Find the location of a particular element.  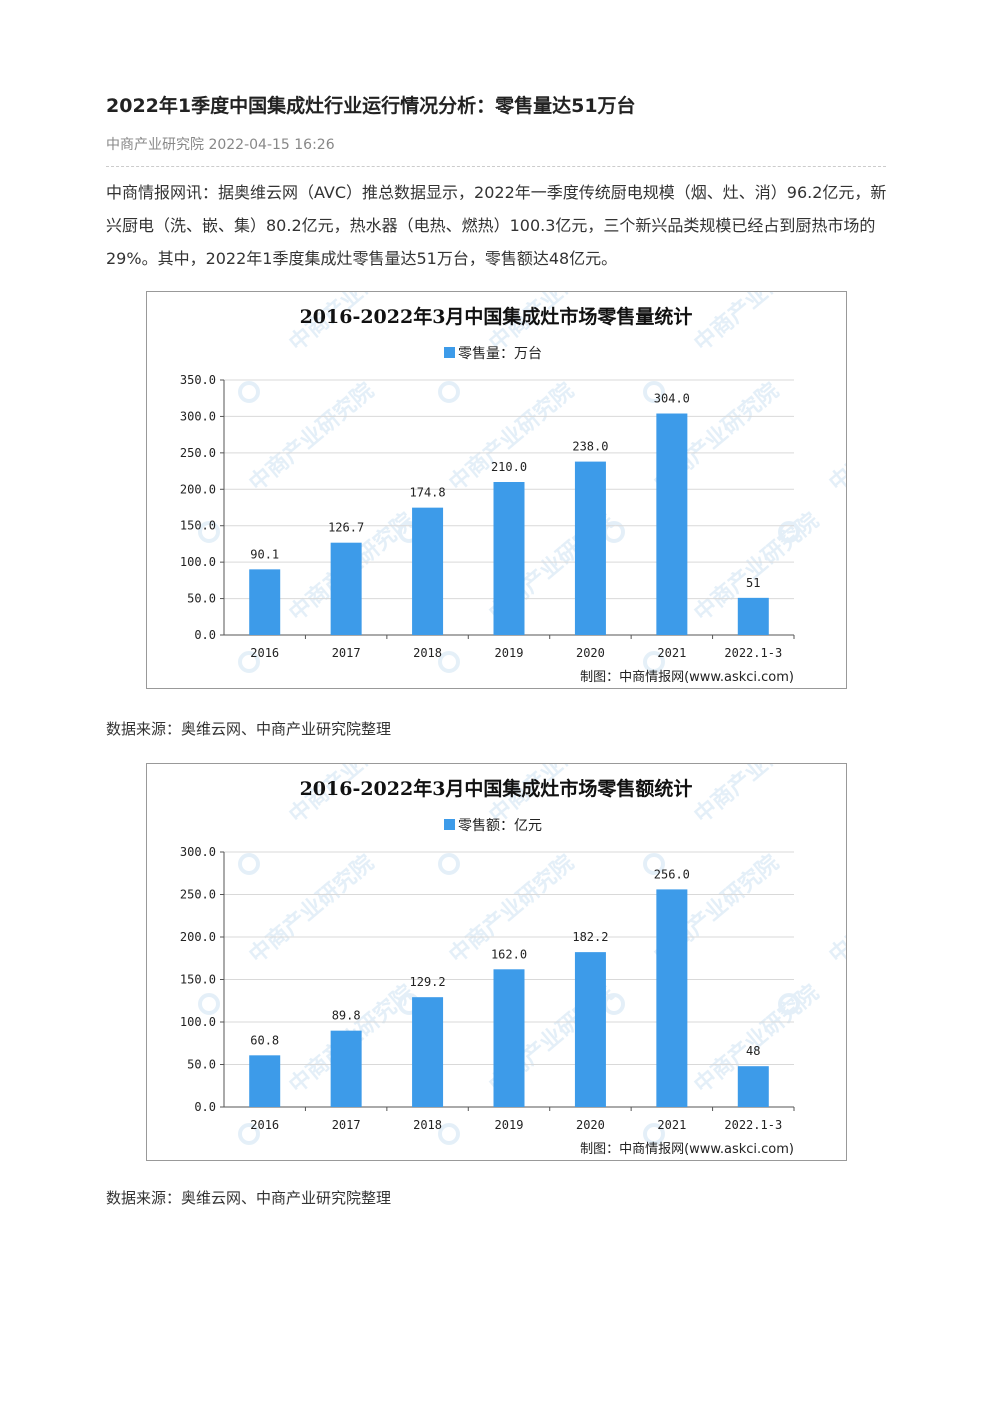

data-label: 182.2 is located at coordinates (590, 937).